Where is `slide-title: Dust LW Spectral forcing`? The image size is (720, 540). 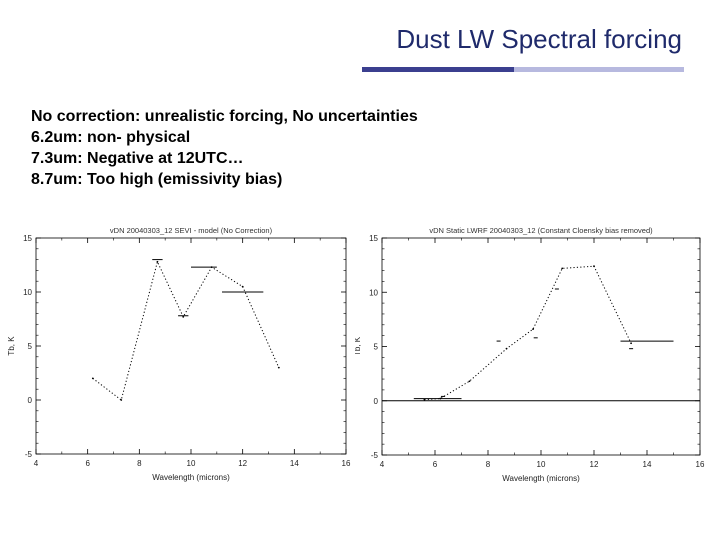 slide-title: Dust LW Spectral forcing is located at coordinates (539, 39).